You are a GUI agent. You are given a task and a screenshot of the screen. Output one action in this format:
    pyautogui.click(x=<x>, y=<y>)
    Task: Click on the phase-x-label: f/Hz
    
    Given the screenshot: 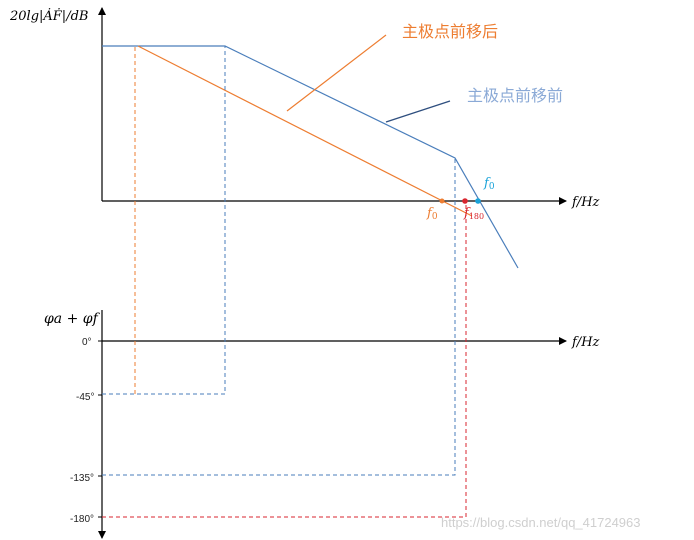 What is the action you would take?
    pyautogui.click(x=585, y=342)
    